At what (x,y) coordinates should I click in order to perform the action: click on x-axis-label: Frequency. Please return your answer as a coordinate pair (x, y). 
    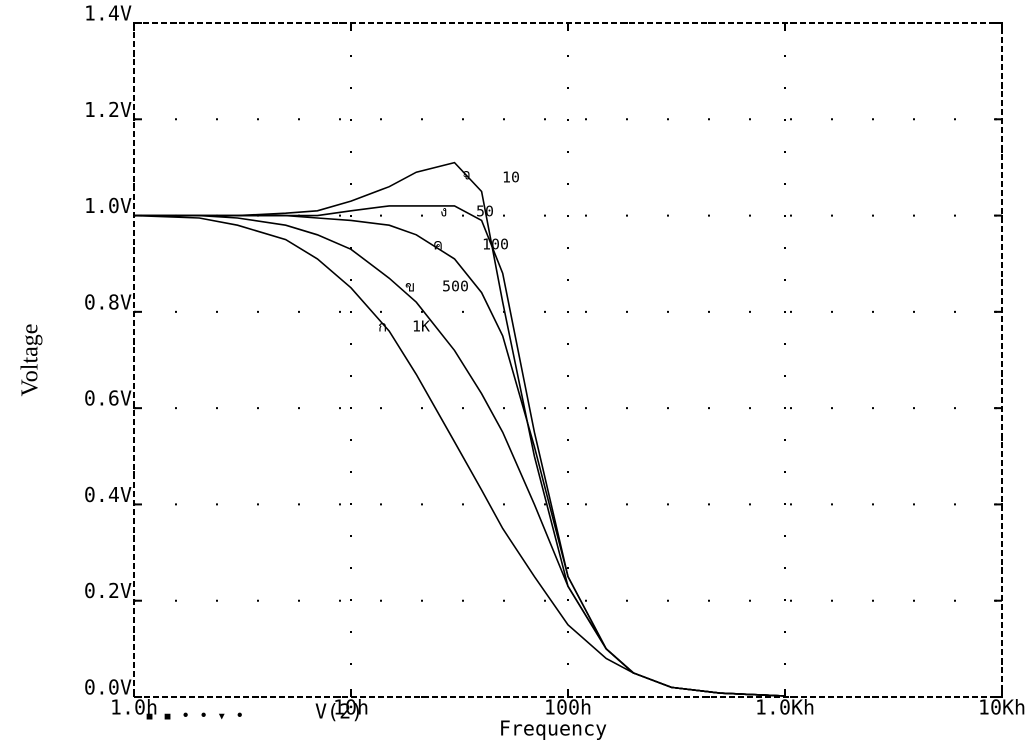
    Looking at the image, I should click on (553, 729).